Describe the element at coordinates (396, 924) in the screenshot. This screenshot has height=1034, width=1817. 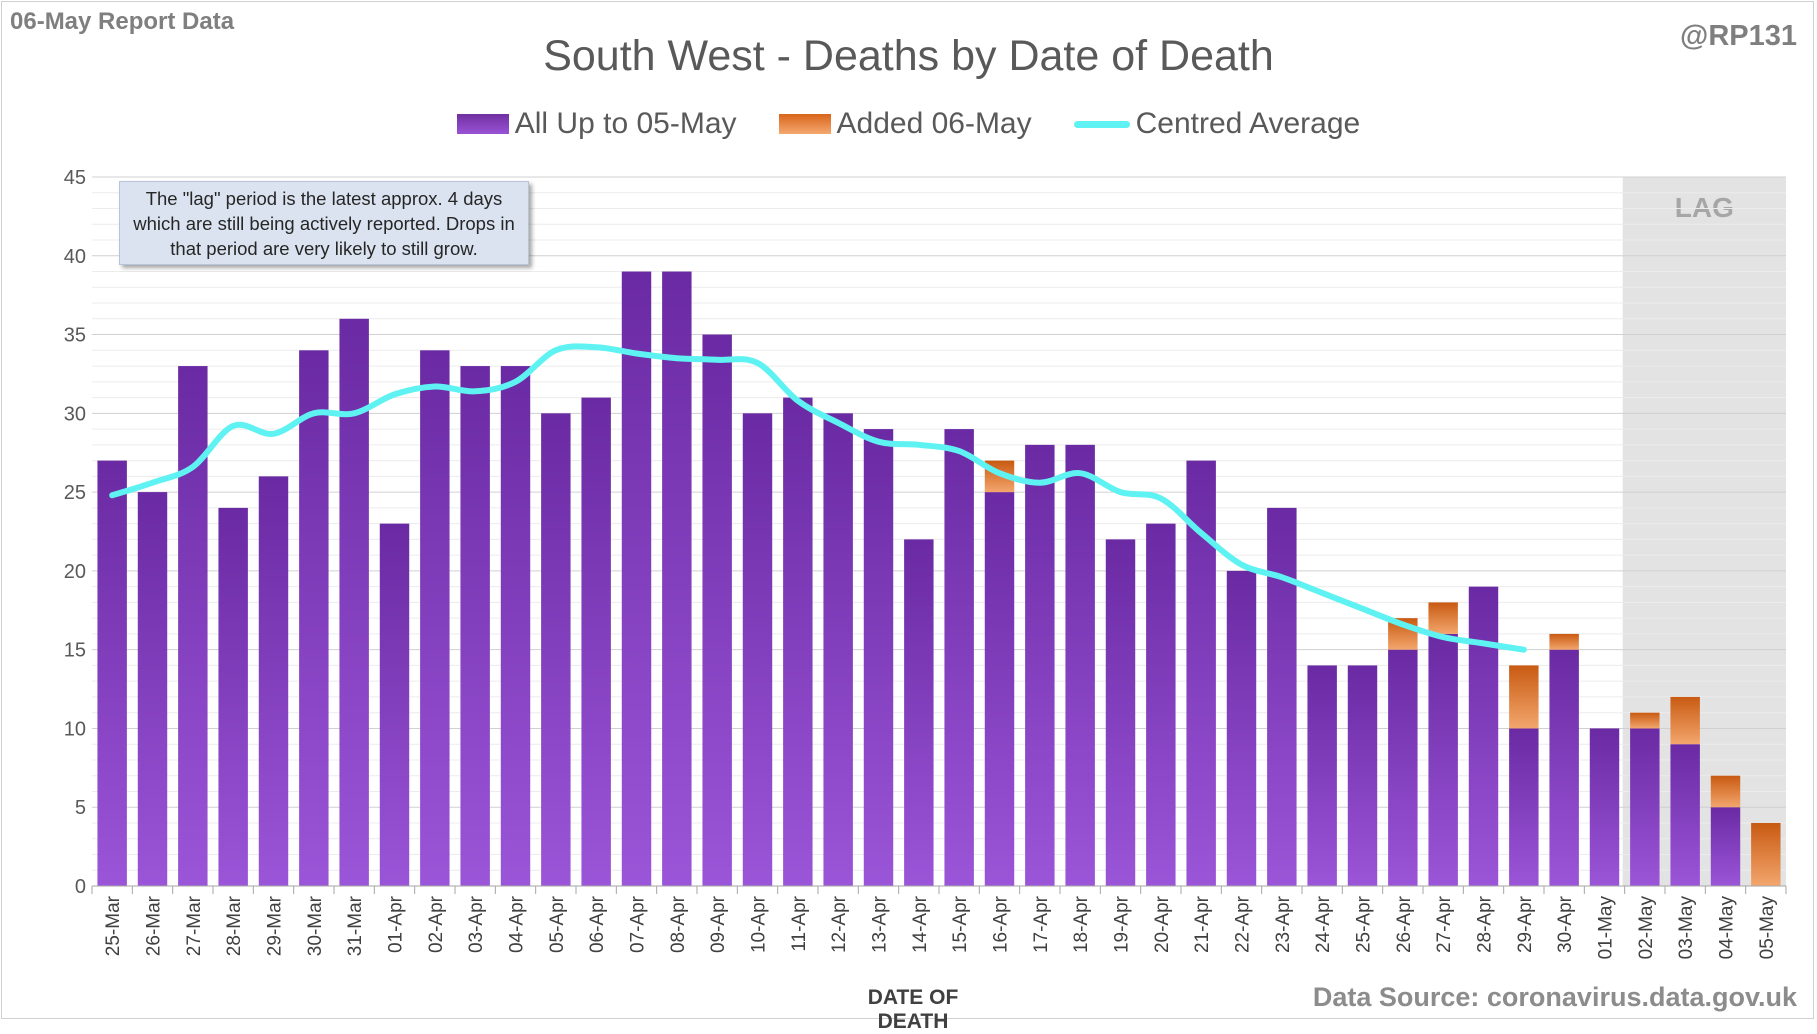
I see `x-tick-label: 01-Apr` at that location.